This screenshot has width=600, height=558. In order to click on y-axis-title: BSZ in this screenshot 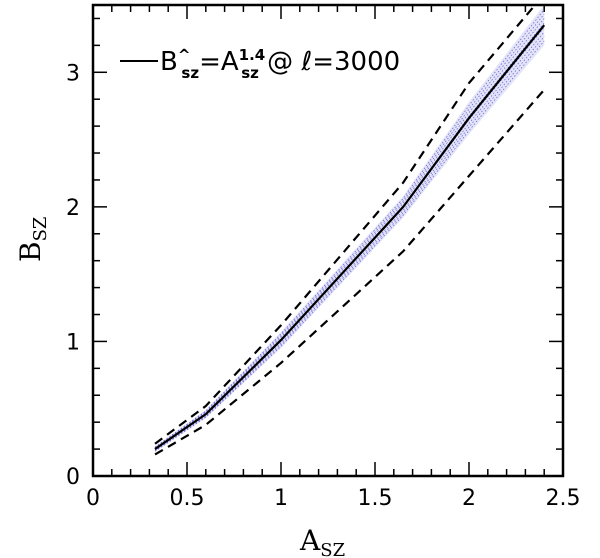, I will do `click(32, 239)`.